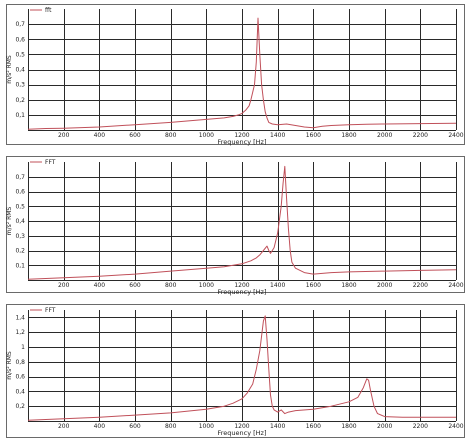 This screenshot has width=474, height=441. Describe the element at coordinates (48, 10) in the screenshot. I see `legend-label: fft` at that location.